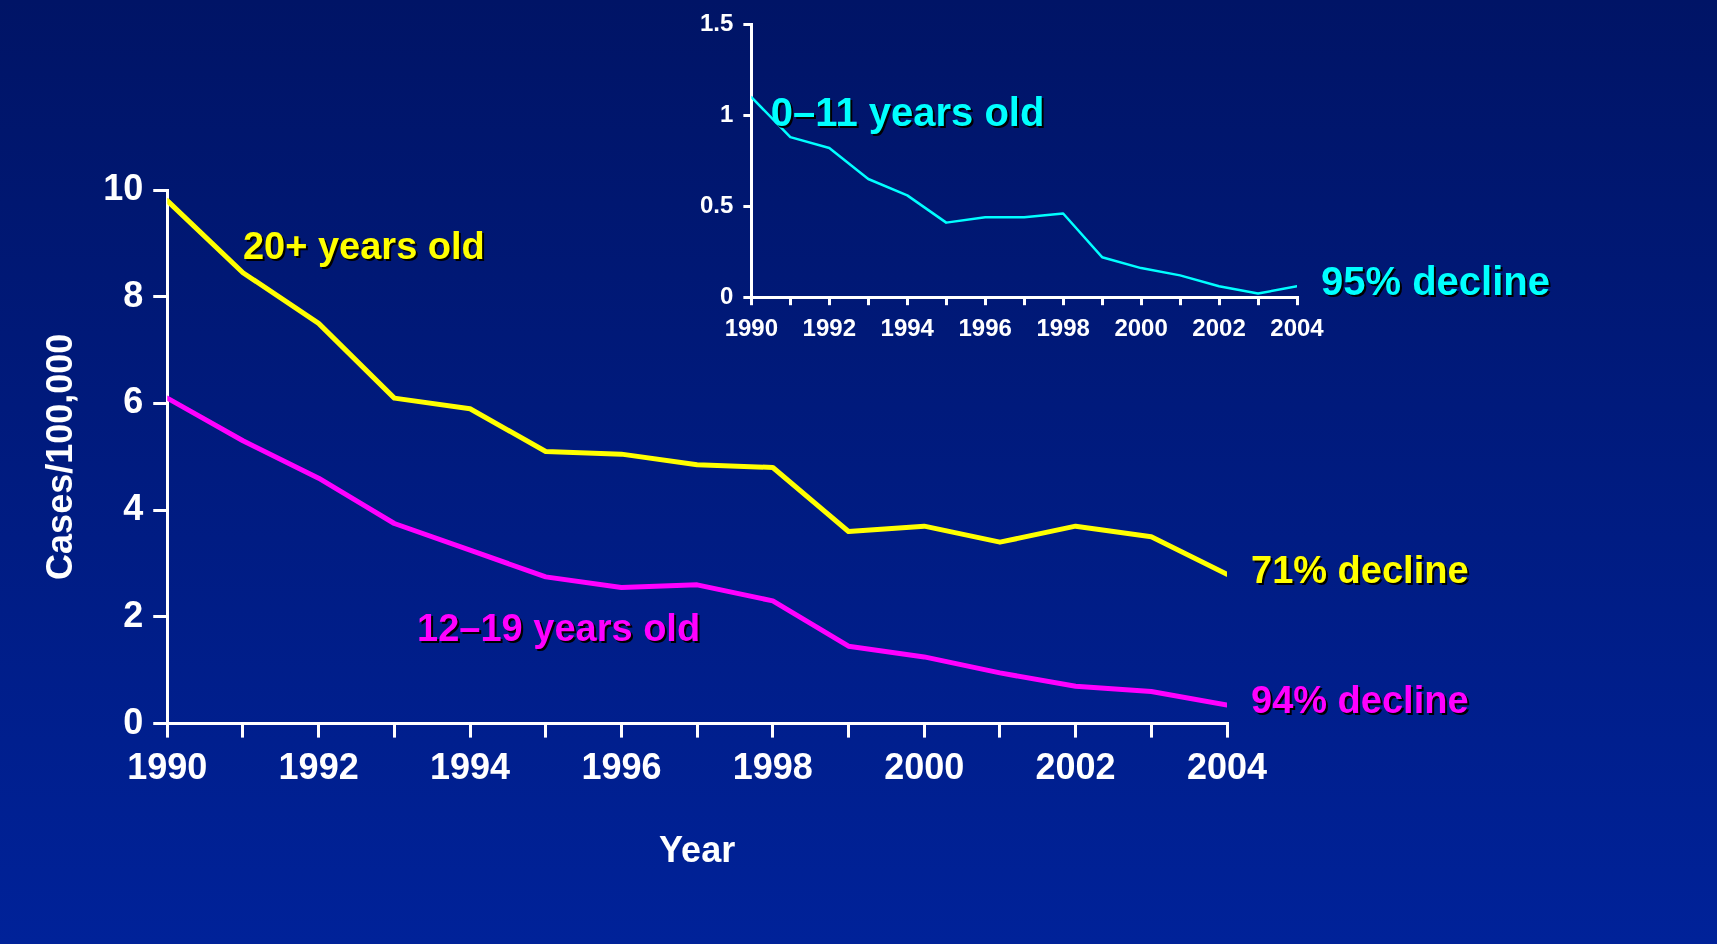 This screenshot has width=1717, height=944. What do you see at coordinates (133, 508) in the screenshot?
I see `y-tick-label: 4` at bounding box center [133, 508].